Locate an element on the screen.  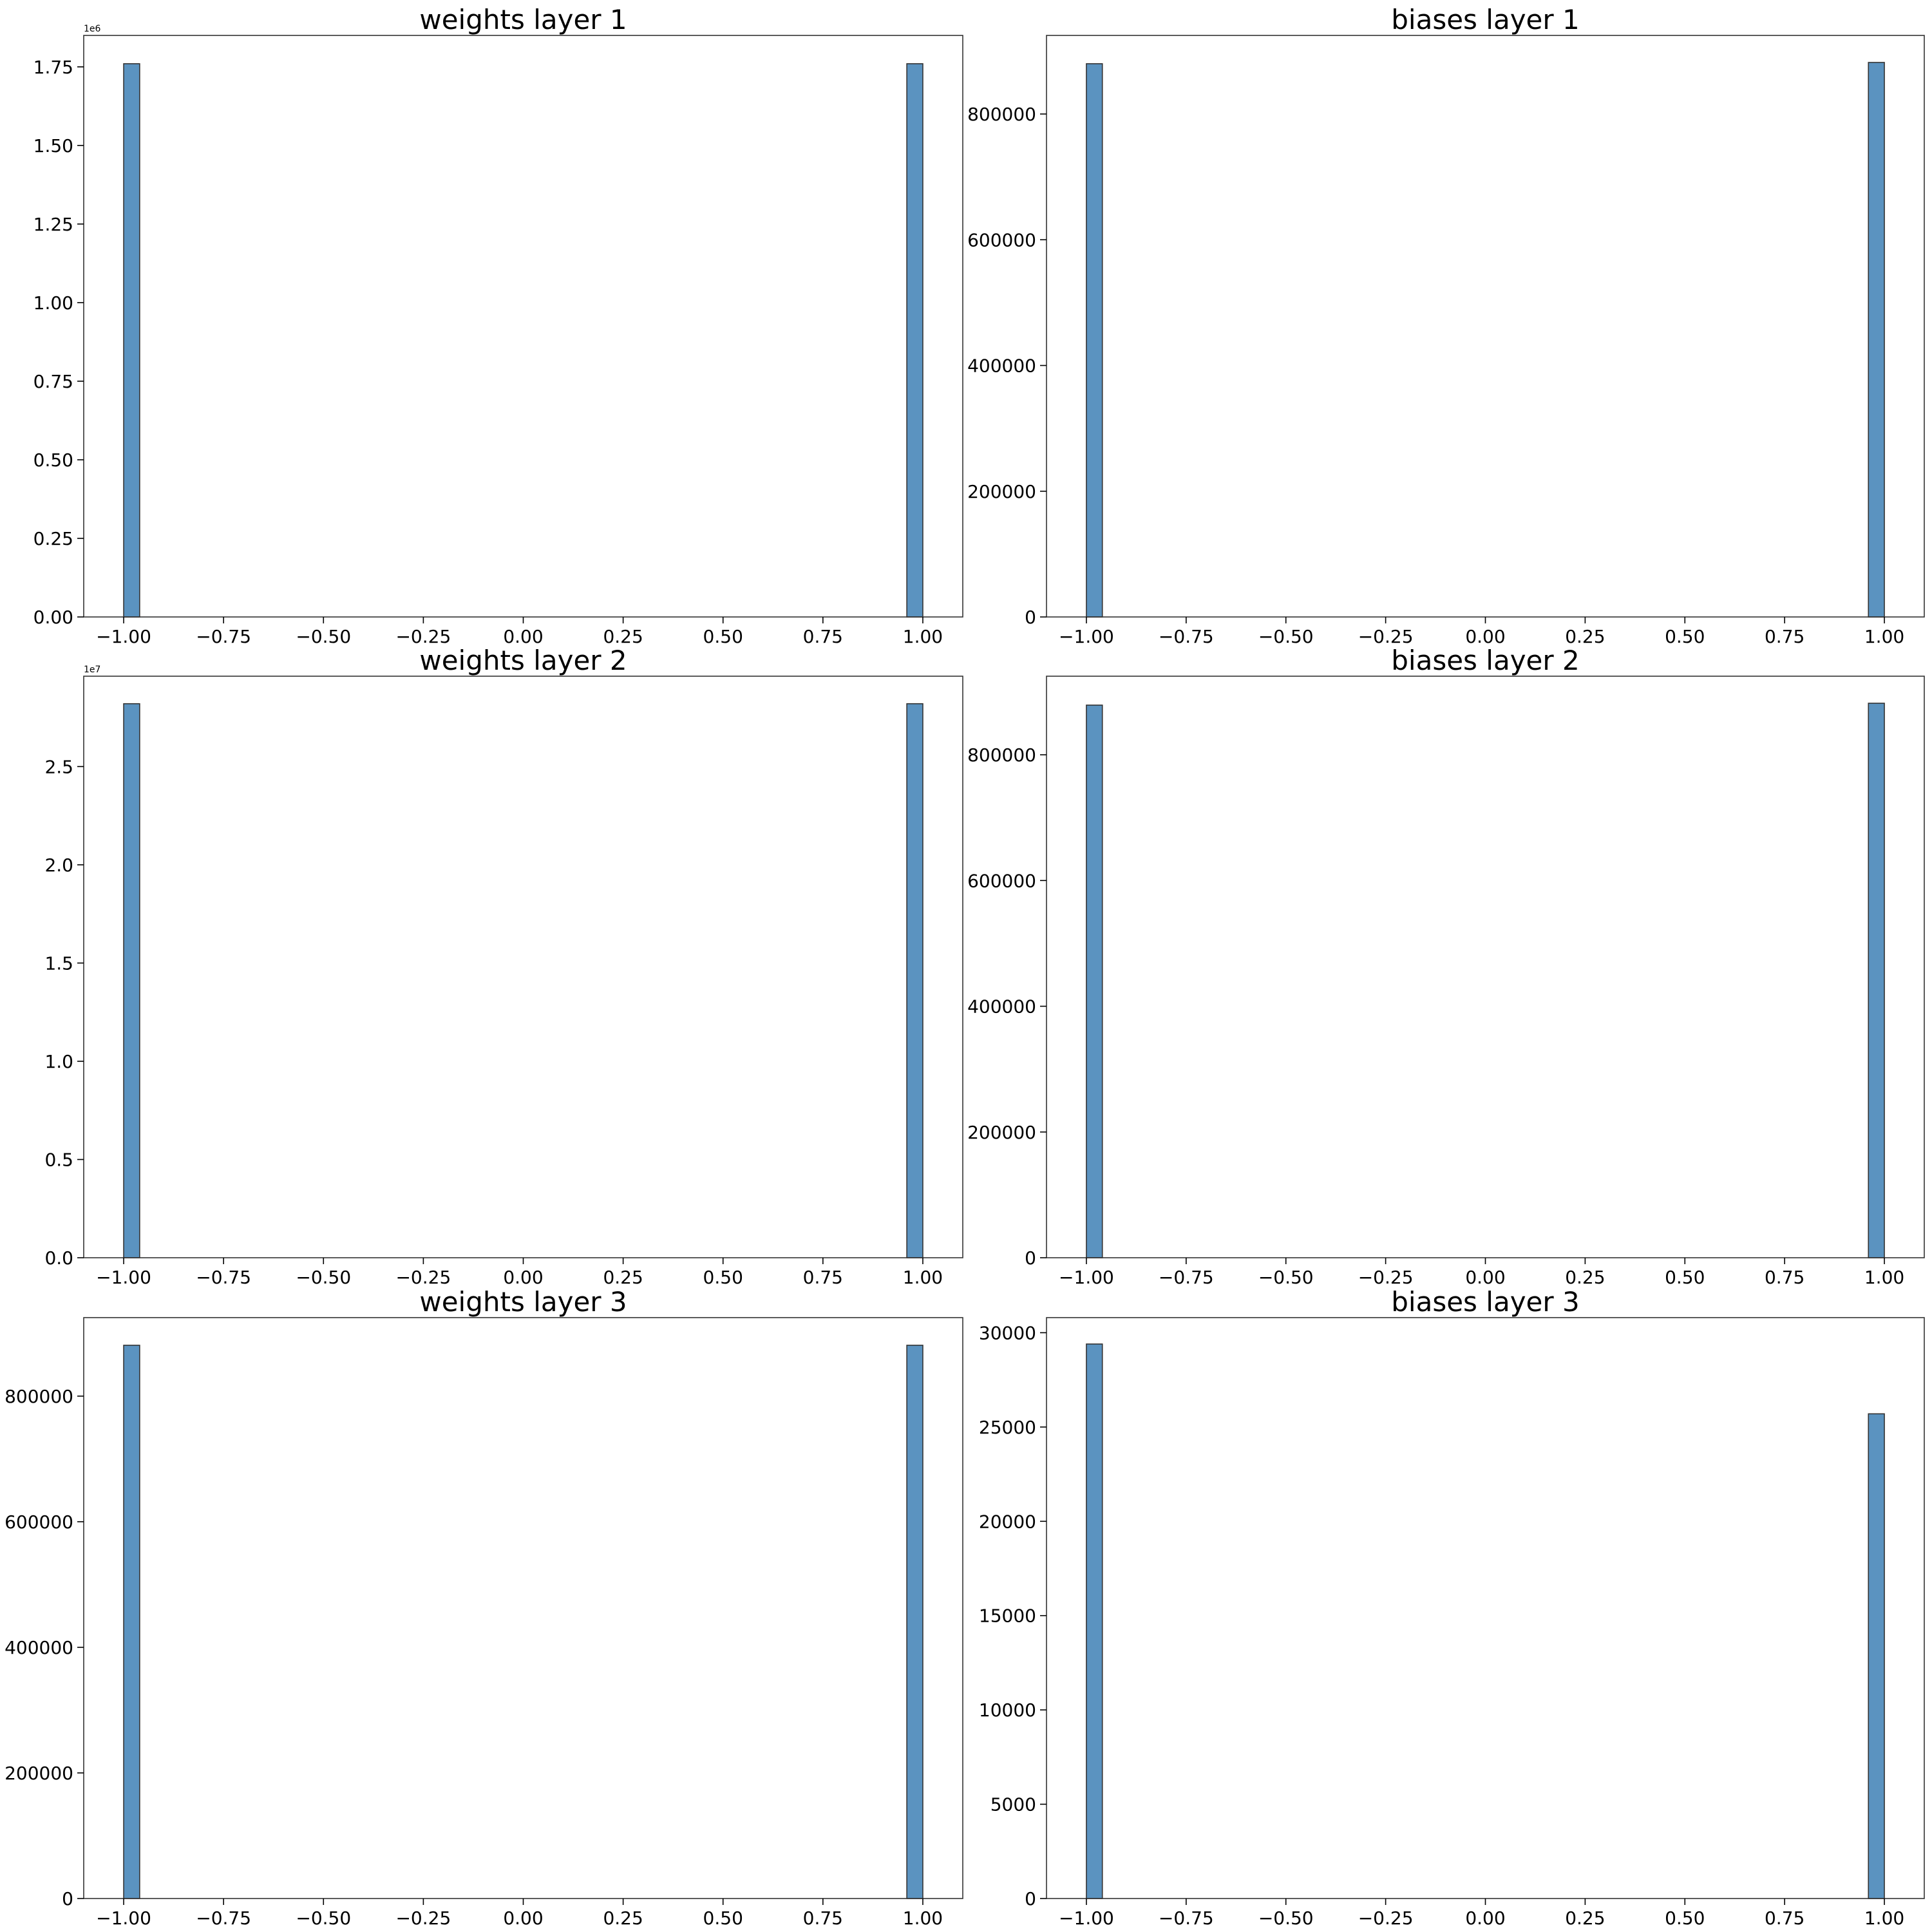
y-tick-label: 15000 is located at coordinates (1008, 1616).